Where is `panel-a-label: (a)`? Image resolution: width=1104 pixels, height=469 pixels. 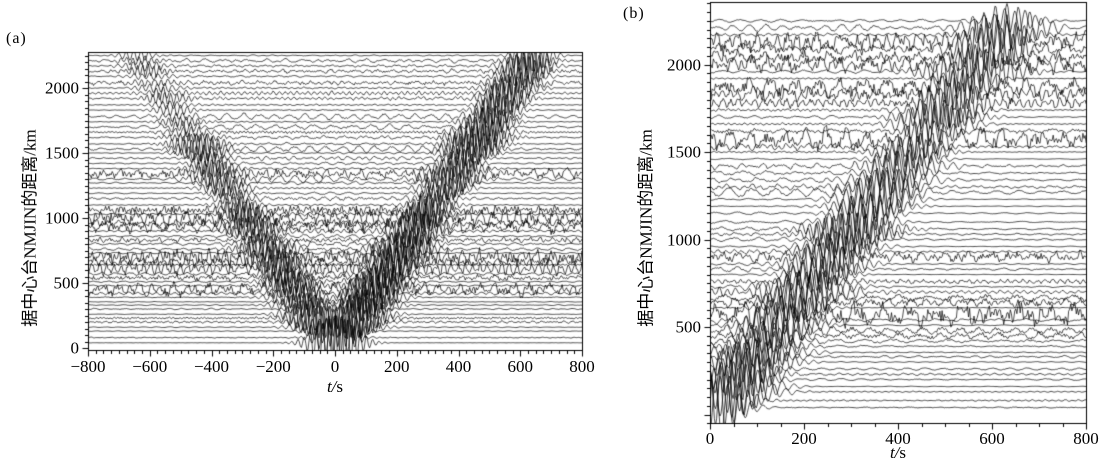
panel-a-label: (a) is located at coordinates (16, 38).